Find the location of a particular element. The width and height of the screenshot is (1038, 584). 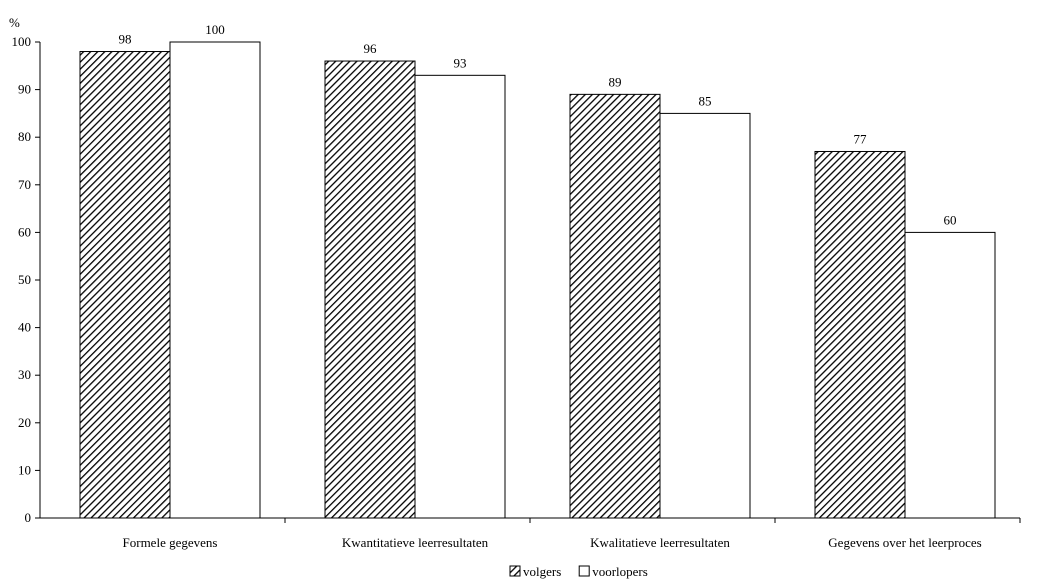

y-tick-label: 20 is located at coordinates (24, 422).